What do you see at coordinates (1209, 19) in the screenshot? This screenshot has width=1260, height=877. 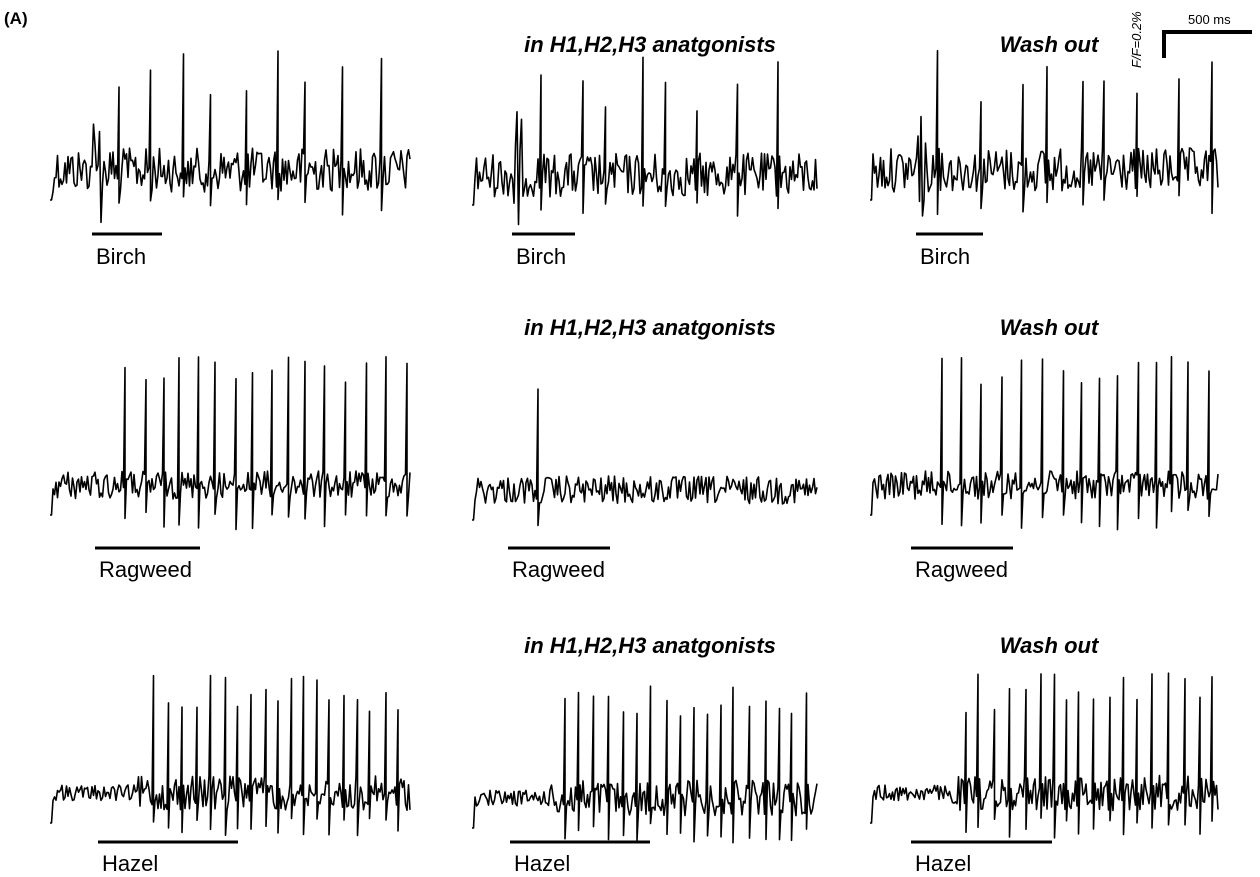 I see `scale-horizontal-label: 500 ms` at bounding box center [1209, 19].